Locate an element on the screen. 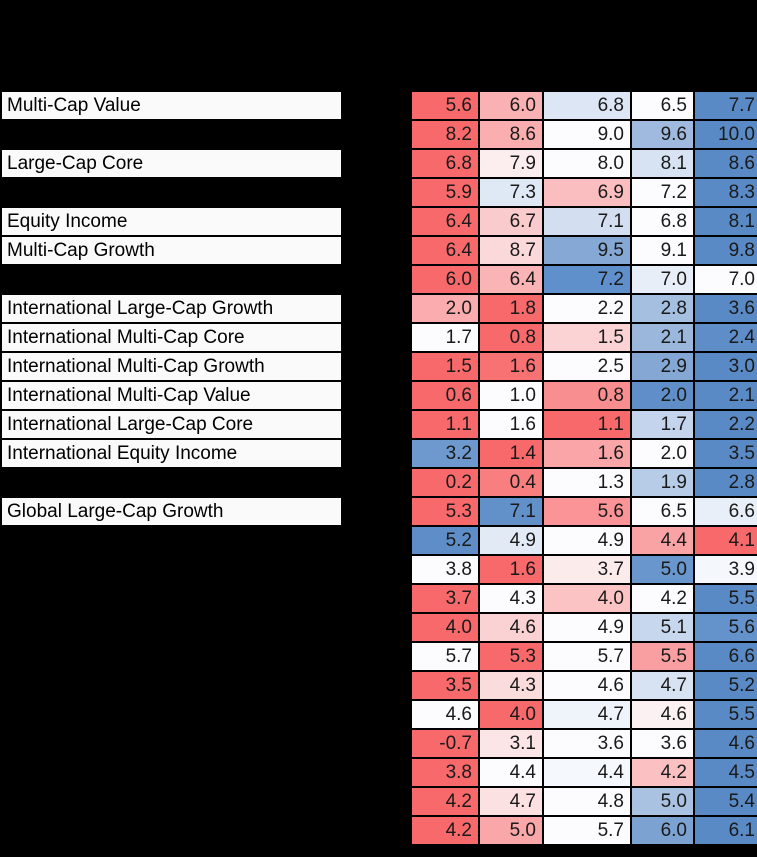  value-cell: 10.0 is located at coordinates (726, 134).